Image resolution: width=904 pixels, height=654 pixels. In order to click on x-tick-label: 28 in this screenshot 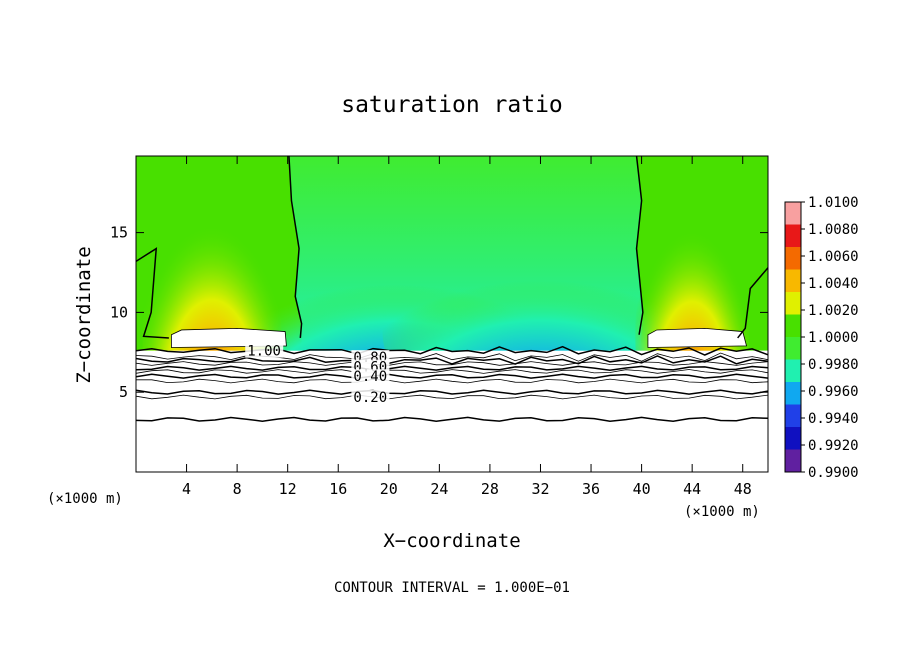, I will do `click(490, 489)`.